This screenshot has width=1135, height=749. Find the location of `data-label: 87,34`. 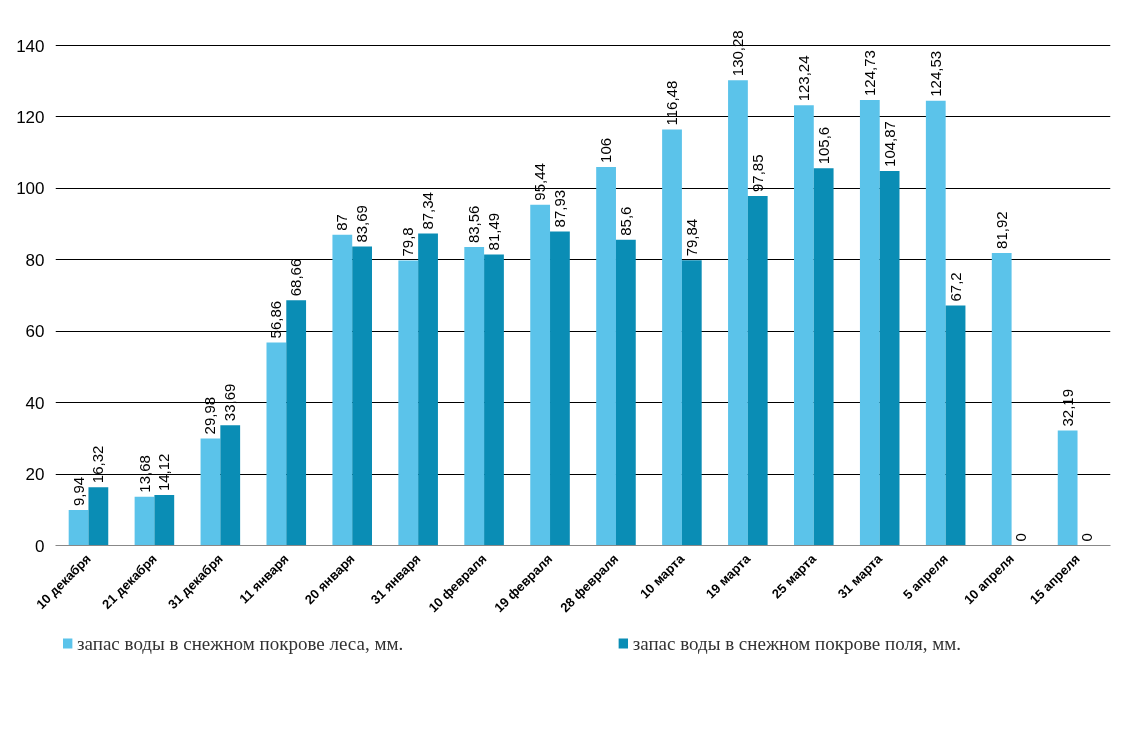

data-label: 87,34 is located at coordinates (428, 211).